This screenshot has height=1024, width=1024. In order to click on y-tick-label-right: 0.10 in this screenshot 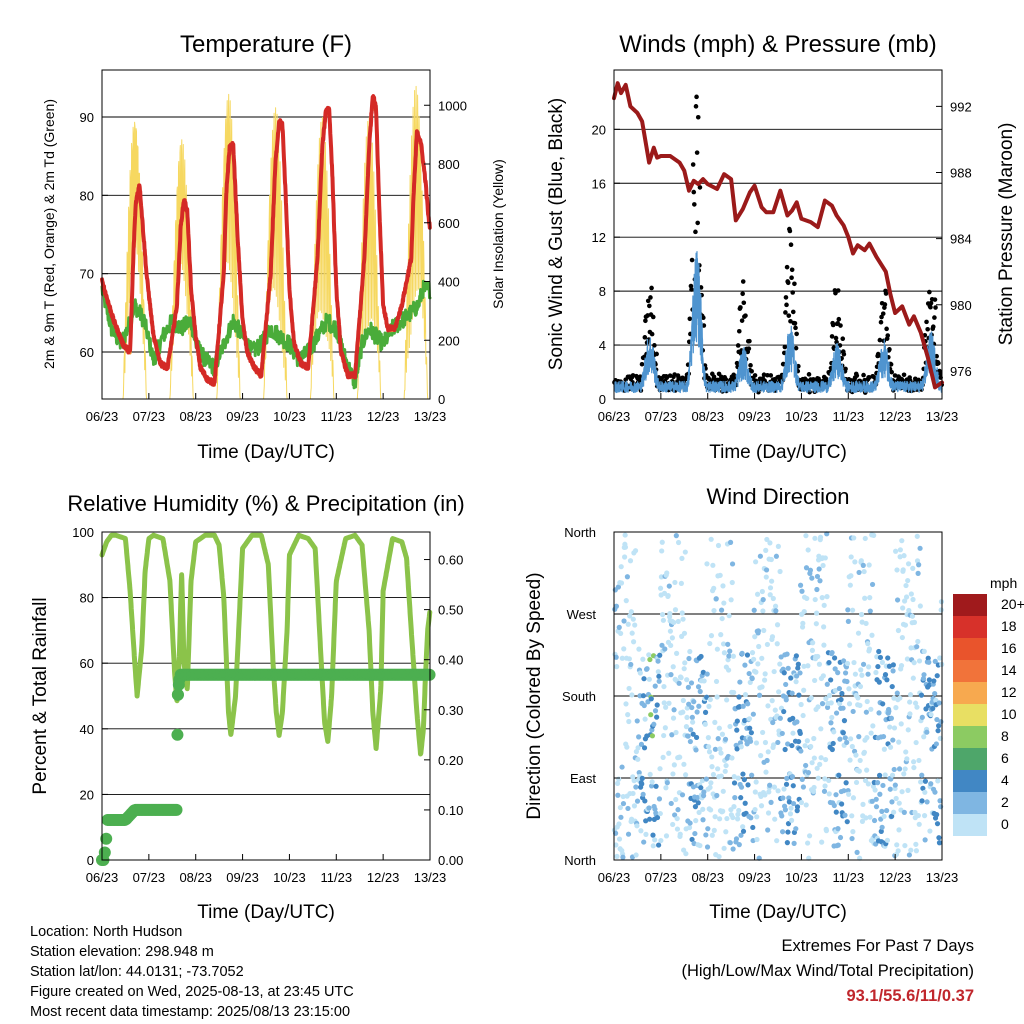, I will do `click(450, 810)`.